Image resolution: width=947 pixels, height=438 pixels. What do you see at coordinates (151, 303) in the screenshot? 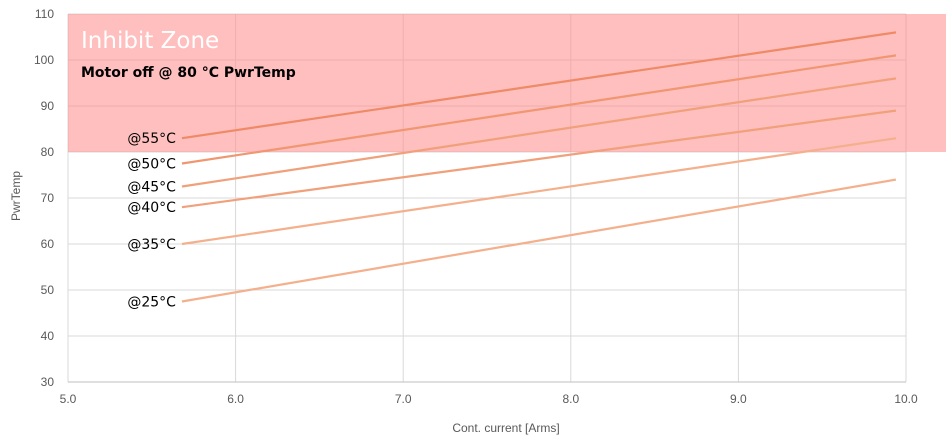
I see `series-label: @25°C` at bounding box center [151, 303].